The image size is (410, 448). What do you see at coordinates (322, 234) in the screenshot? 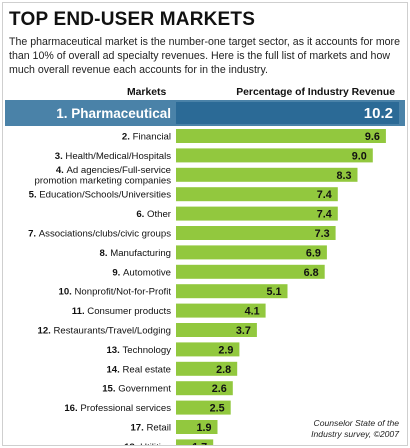
I see `bar-value-label: 7.3` at bounding box center [322, 234].